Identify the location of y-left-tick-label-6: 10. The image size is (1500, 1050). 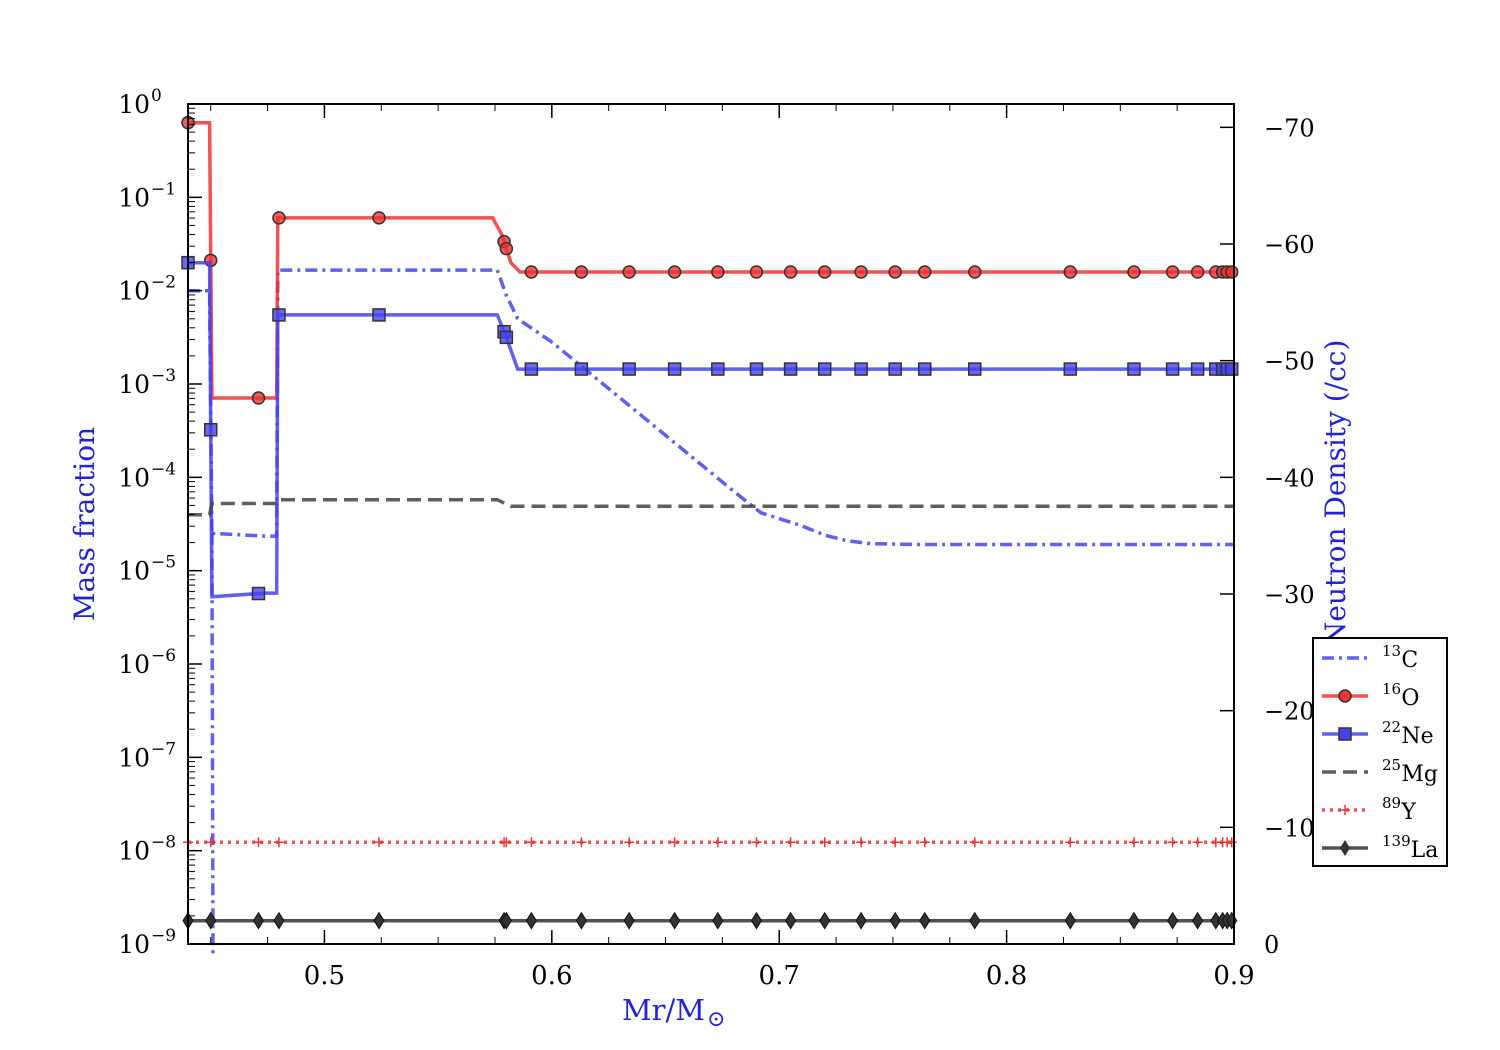
(134, 664).